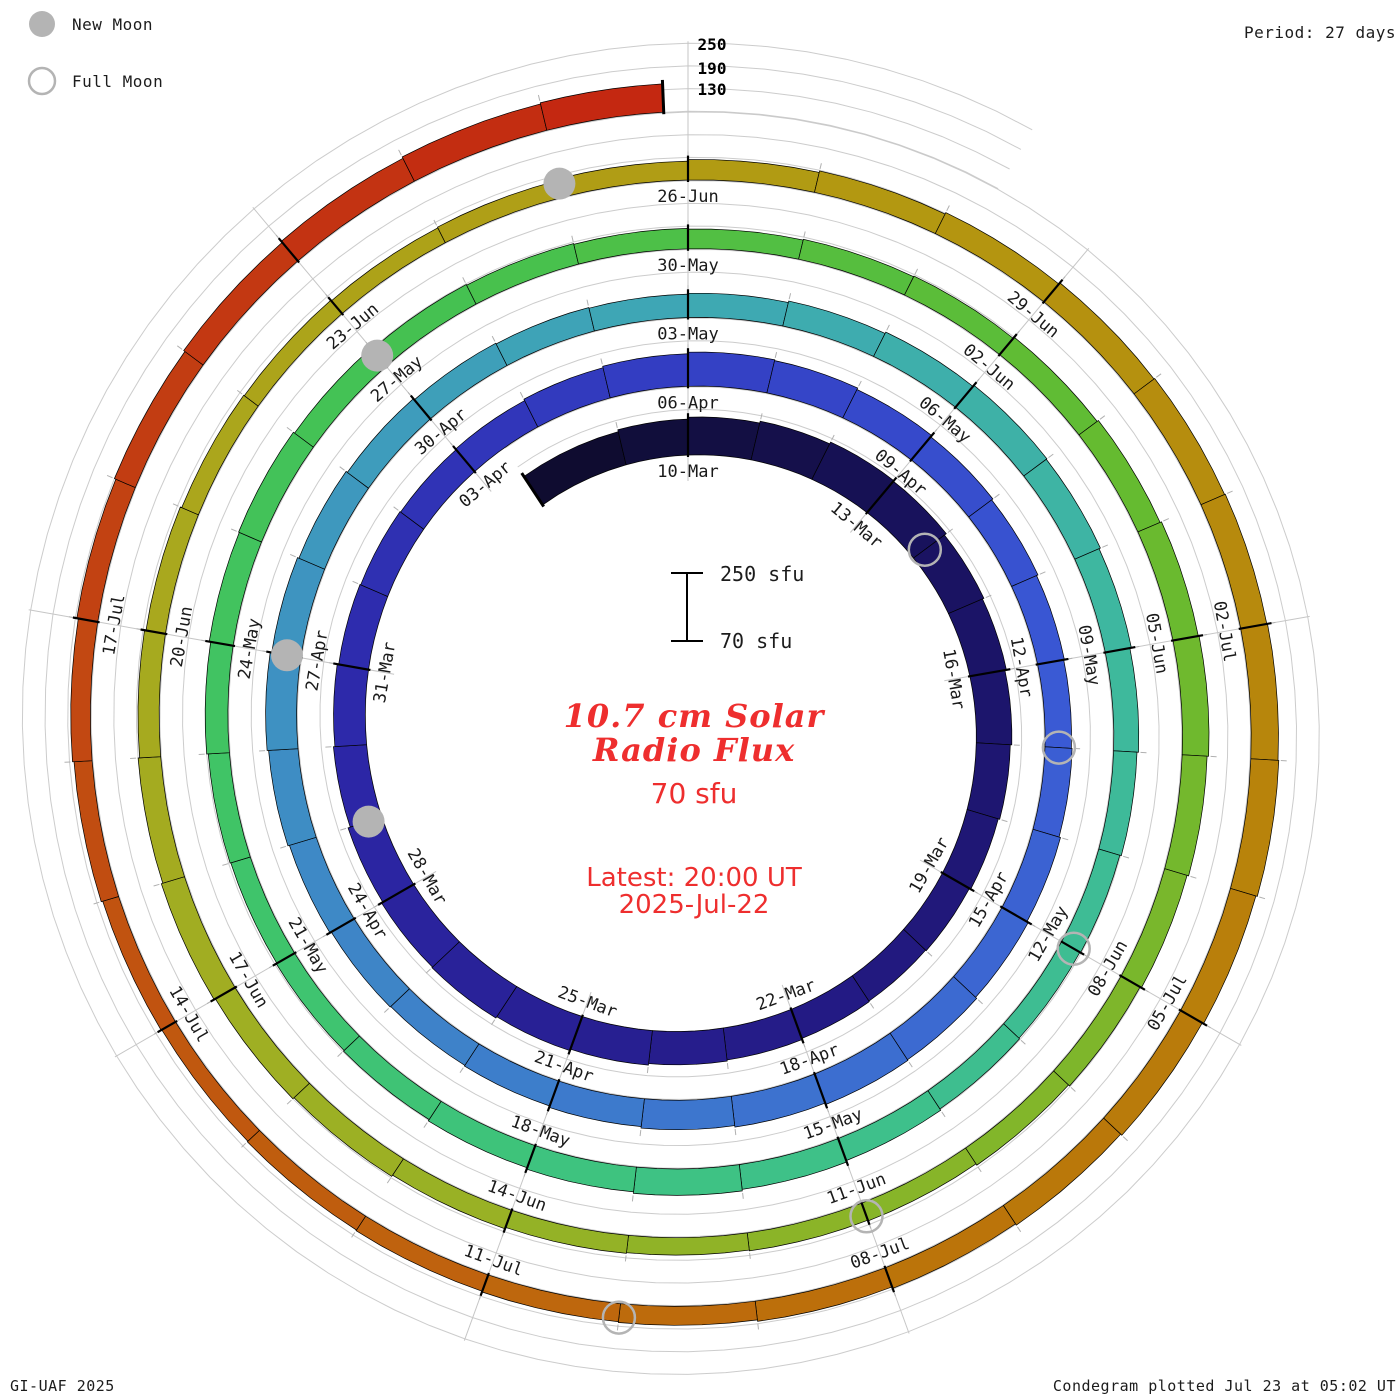 The height and width of the screenshot is (1400, 1400). What do you see at coordinates (1224, 631) in the screenshot?
I see `date-label: 02-Jul` at bounding box center [1224, 631].